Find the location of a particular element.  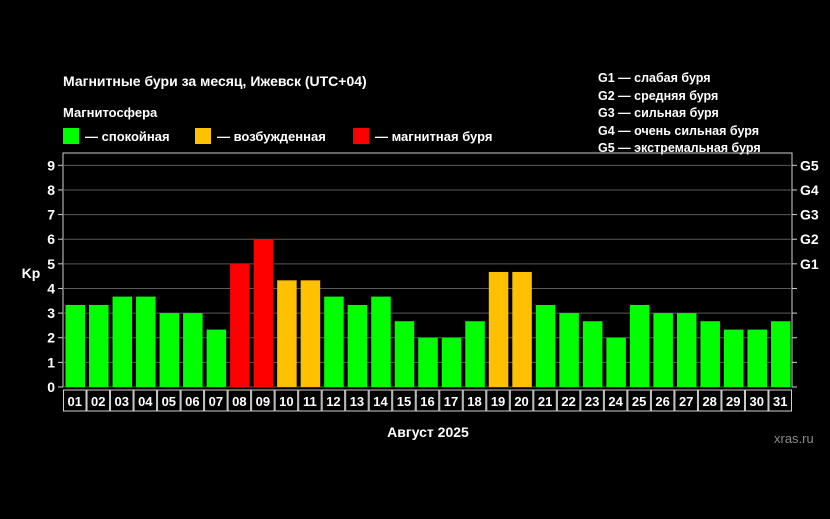

watermark: xras.ru is located at coordinates (794, 438).